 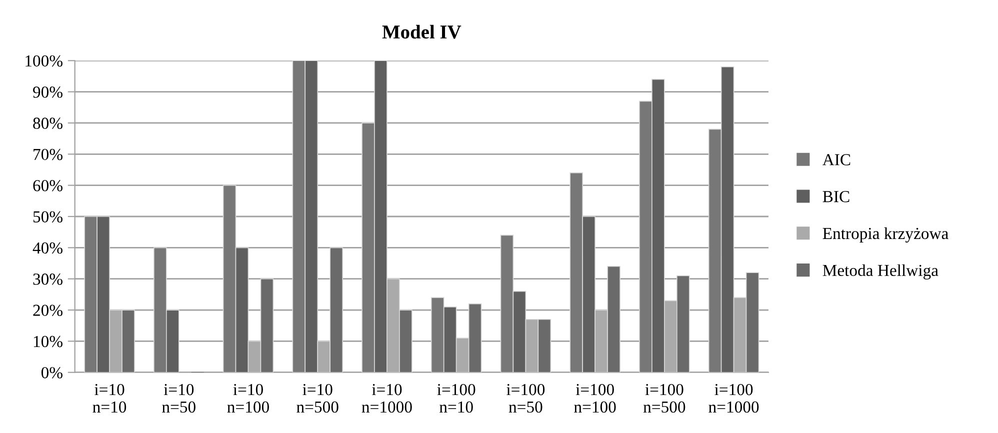 What do you see at coordinates (317, 398) in the screenshot?
I see `x-tick-label: i=10 n=500` at bounding box center [317, 398].